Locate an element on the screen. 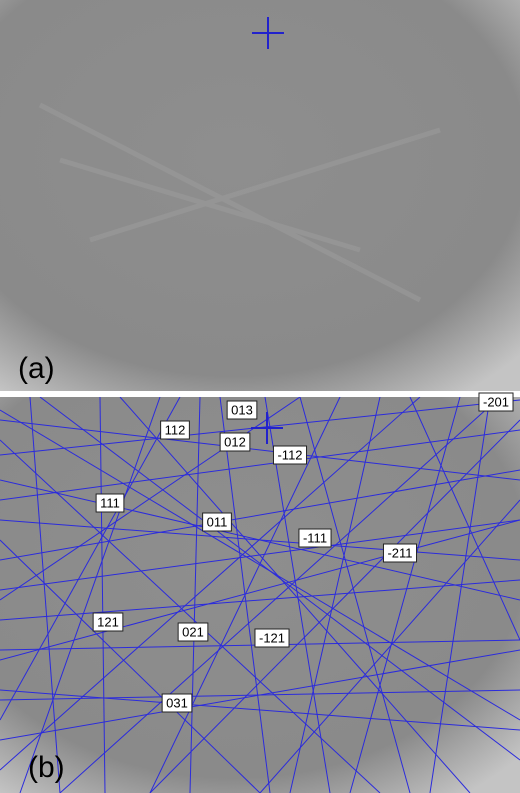  zone-label: 021 is located at coordinates (193, 632).